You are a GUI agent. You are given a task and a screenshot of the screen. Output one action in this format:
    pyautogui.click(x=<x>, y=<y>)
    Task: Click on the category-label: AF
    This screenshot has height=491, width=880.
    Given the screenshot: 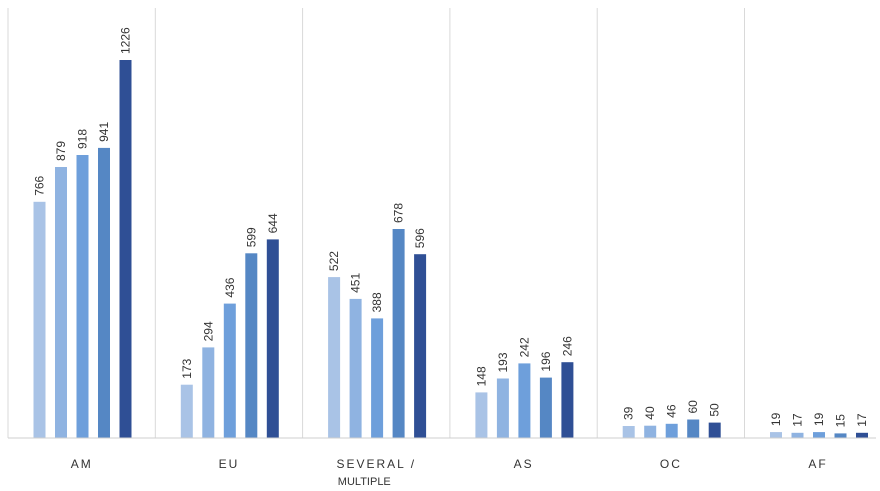 What is the action you would take?
    pyautogui.click(x=817, y=464)
    